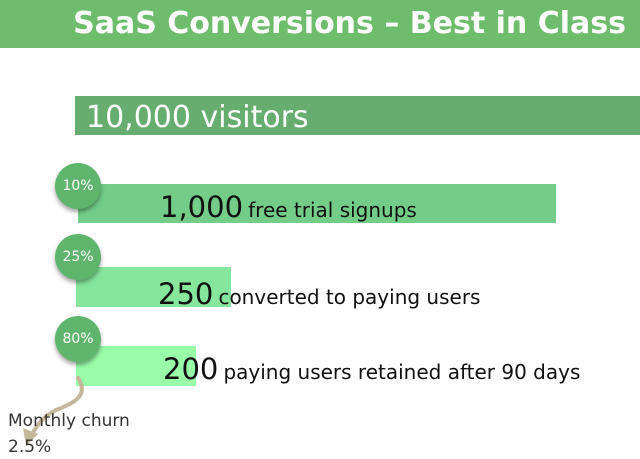  What do you see at coordinates (138, 117) in the screenshot?
I see `visitors-value: 10,000` at bounding box center [138, 117].